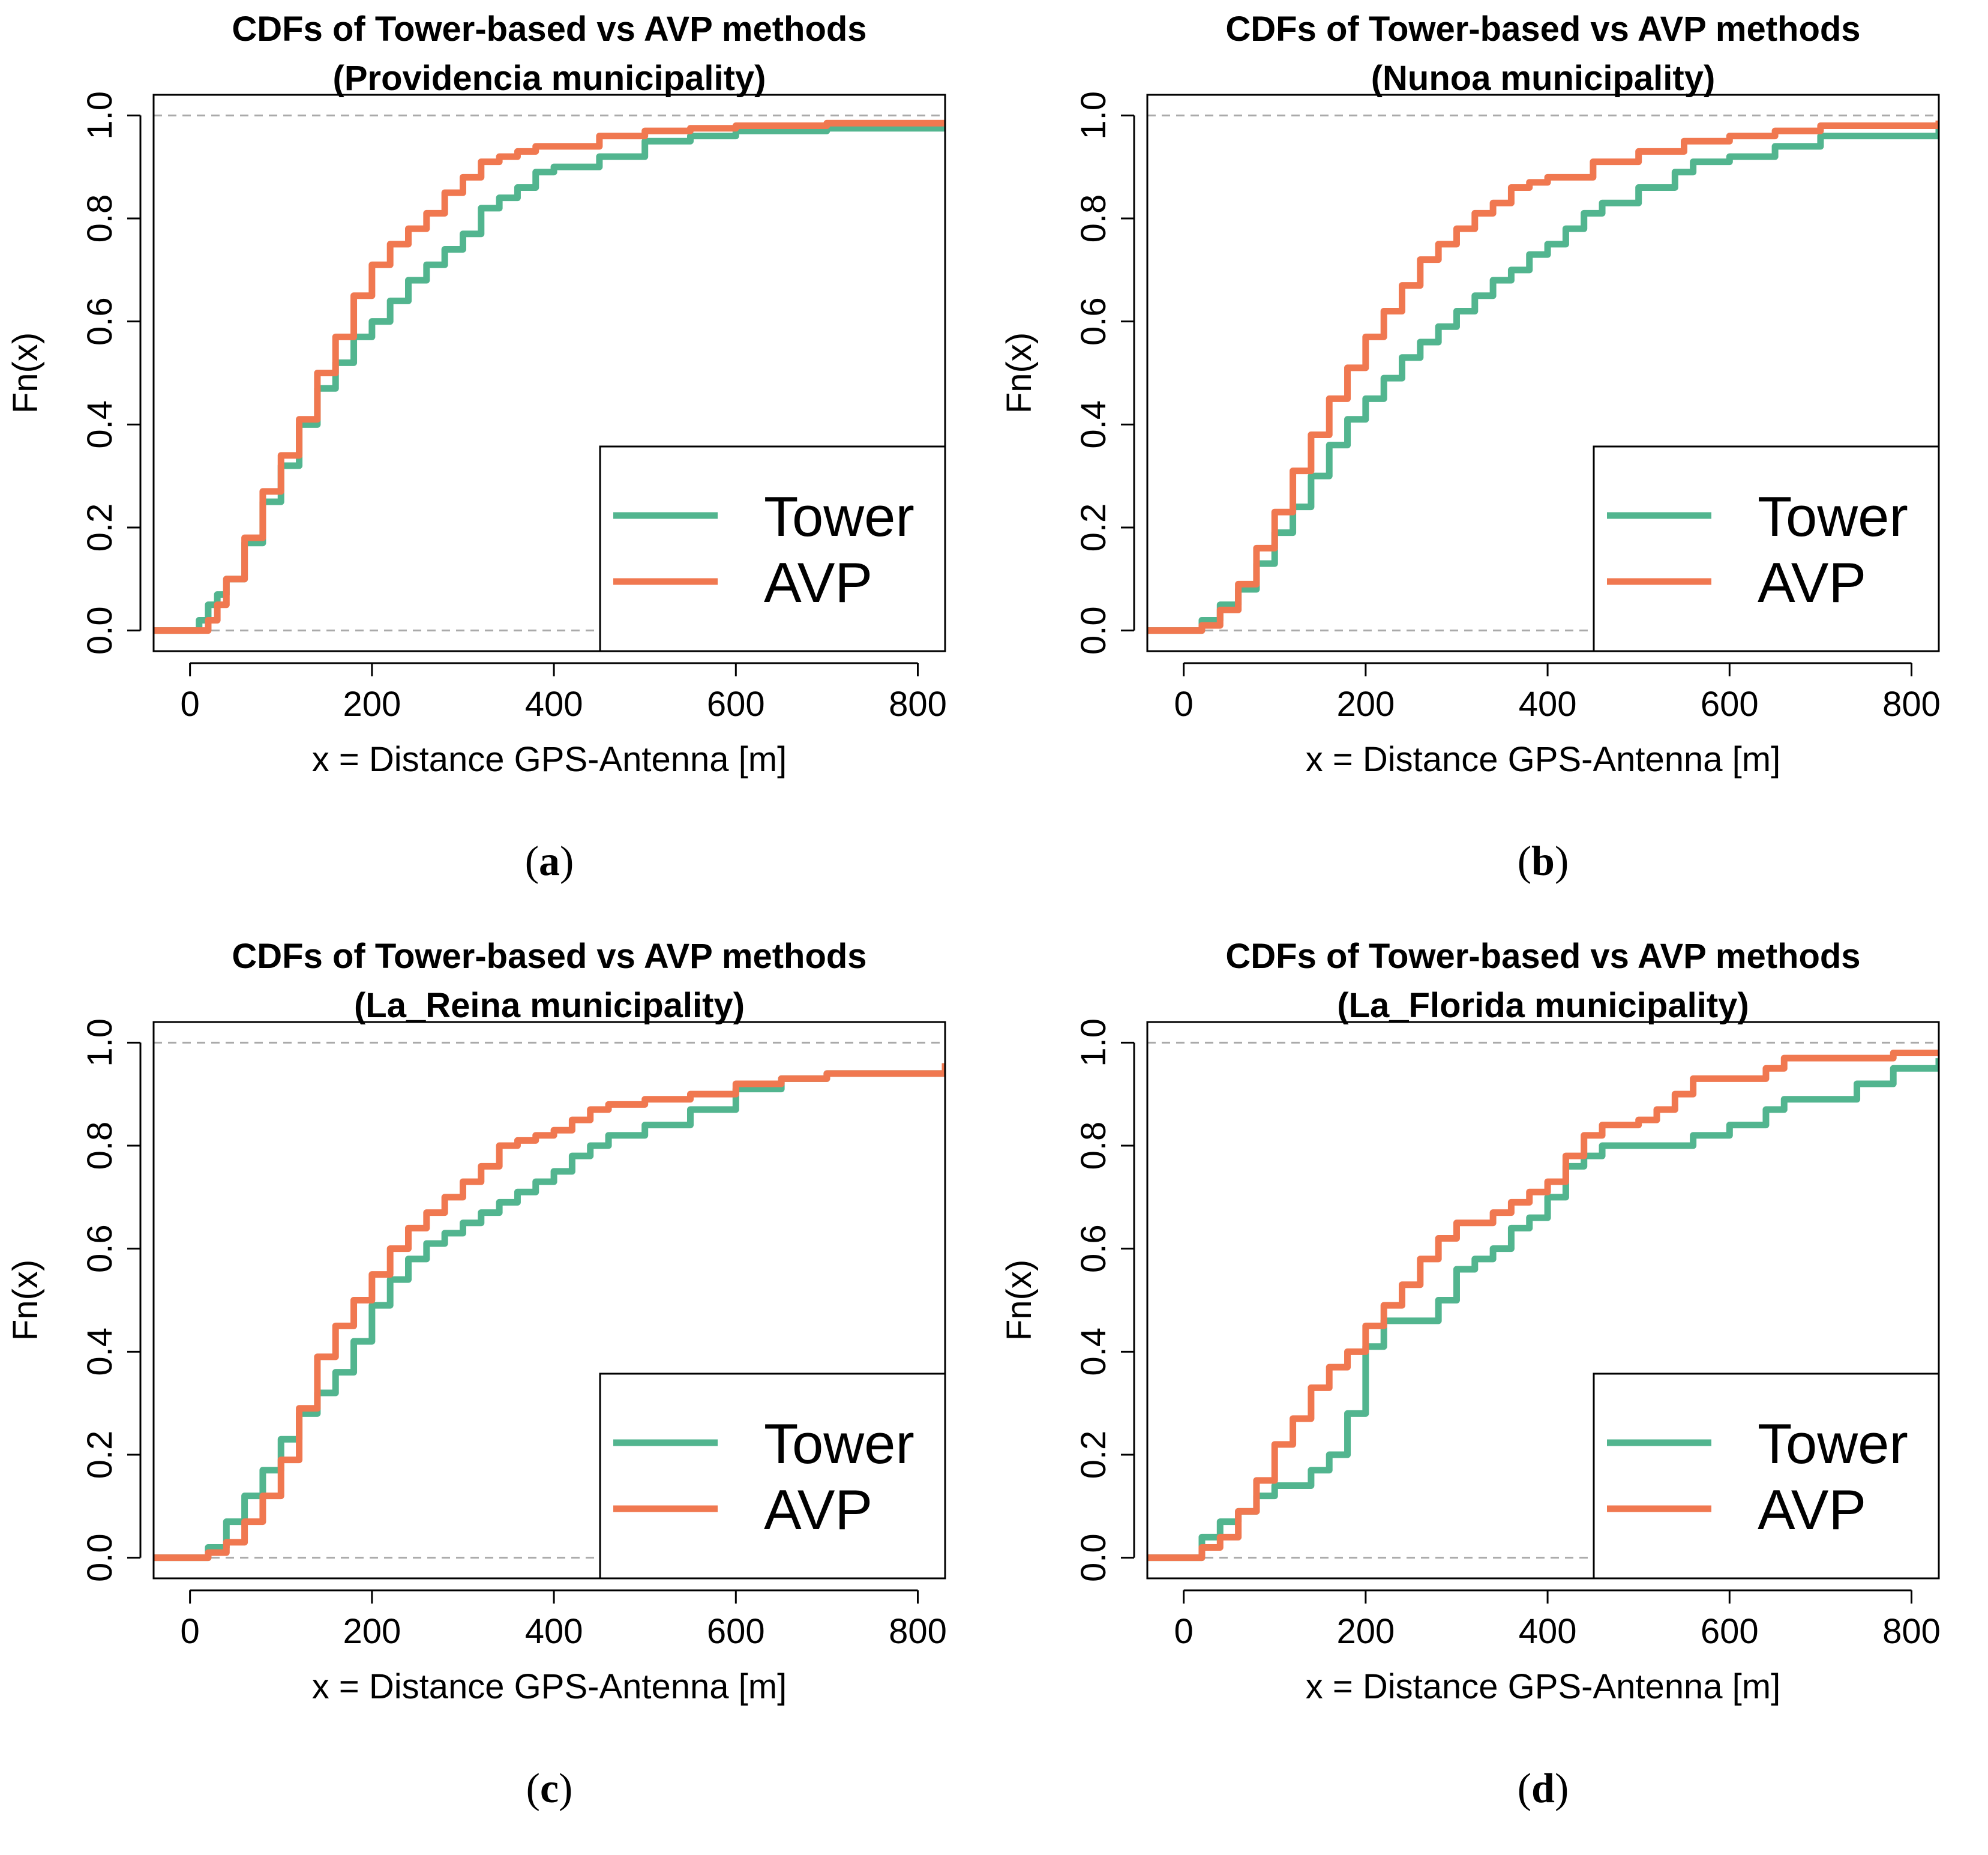  Describe the element at coordinates (550, 862) in the screenshot. I see `panel-caption: (a)` at that location.